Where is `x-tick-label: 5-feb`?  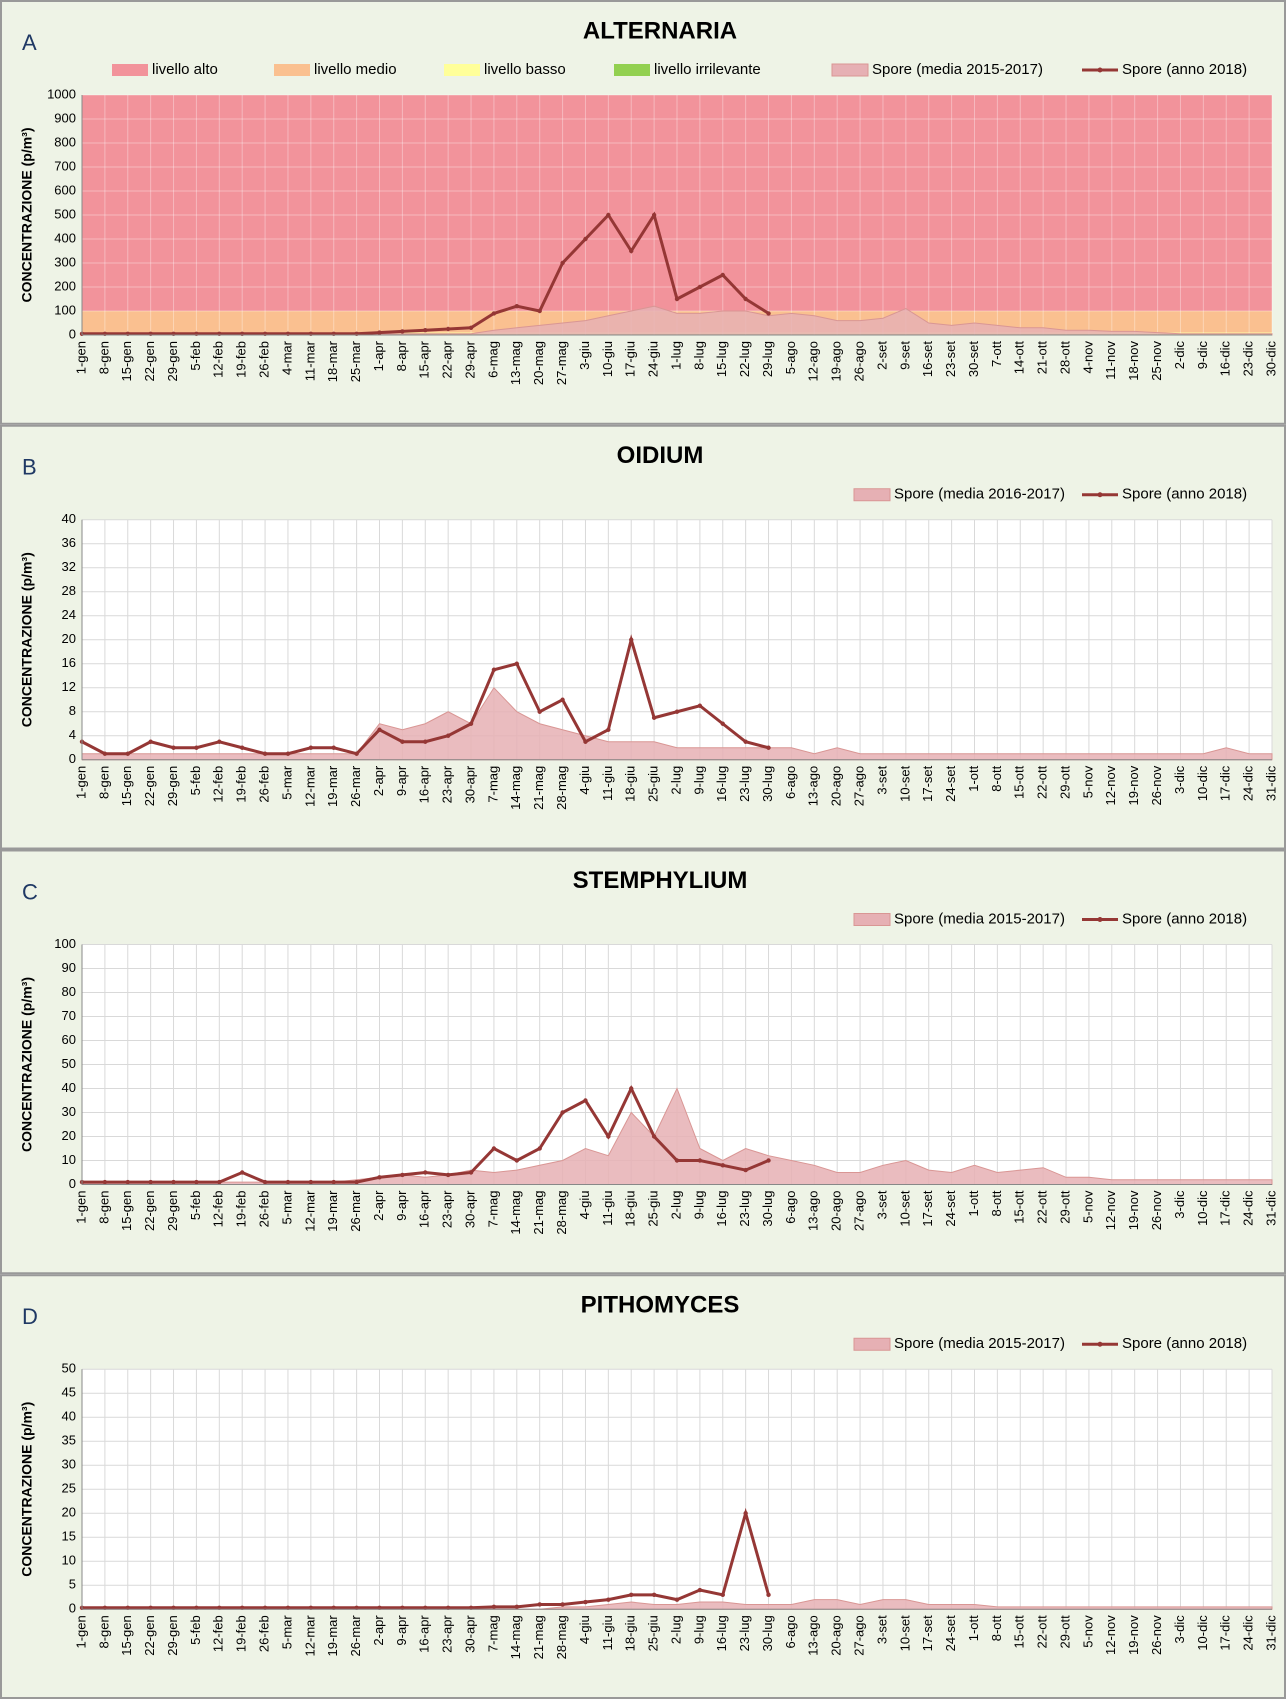 x-tick-label: 5-feb is located at coordinates (195, 781).